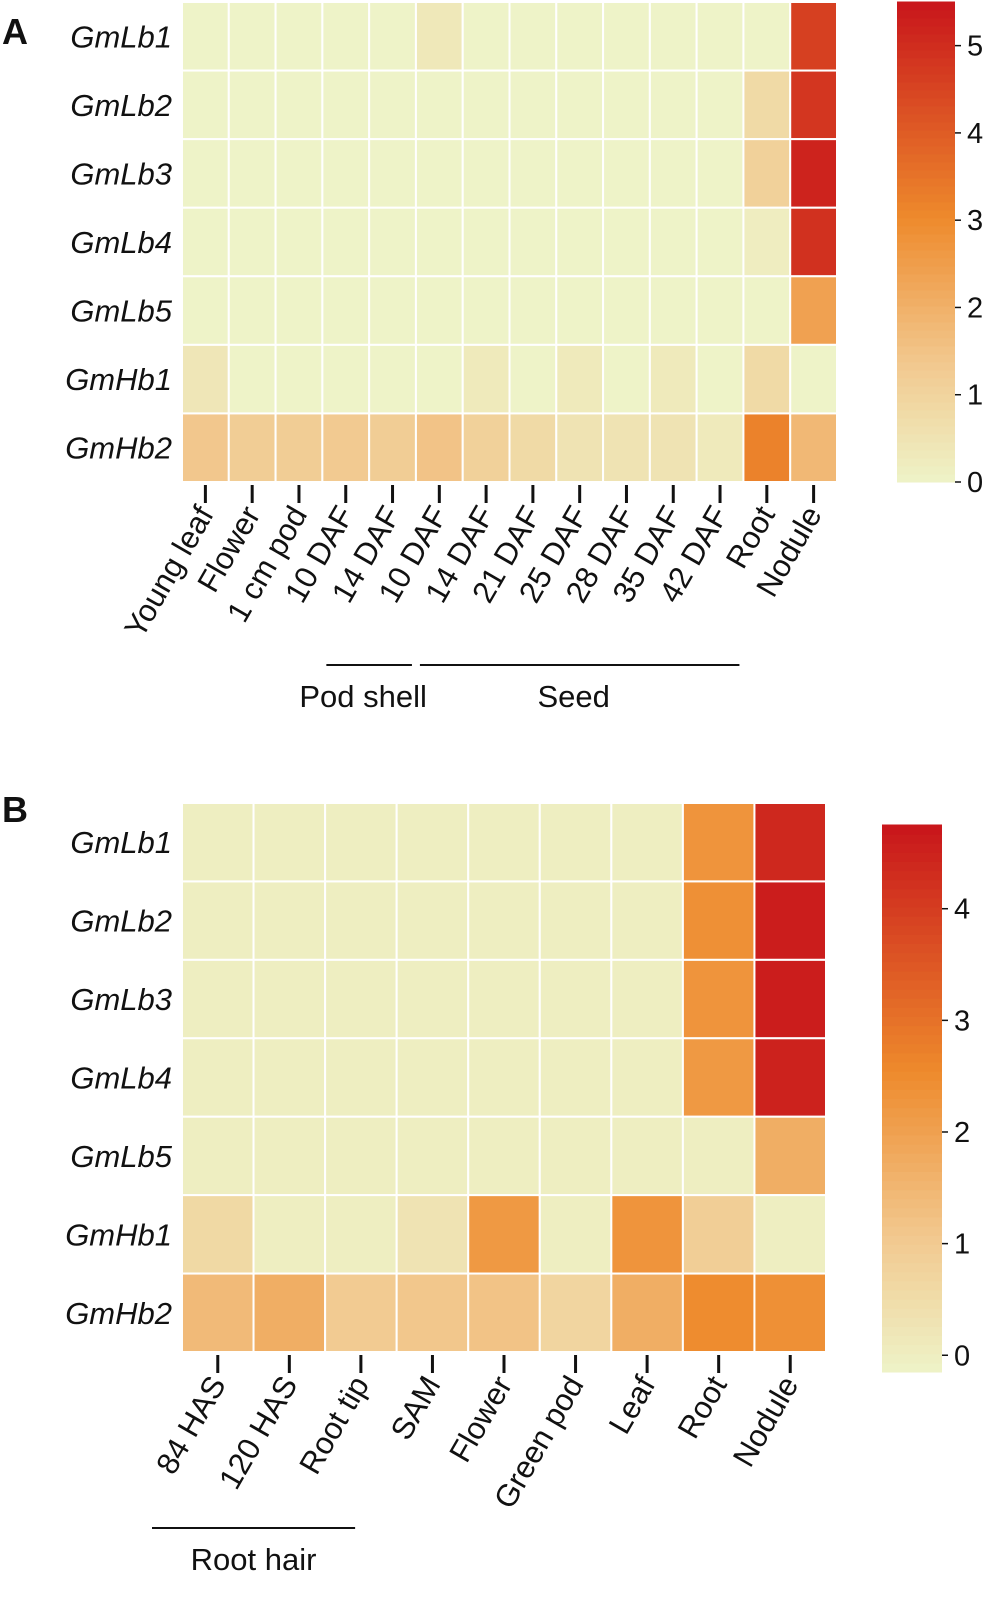  I want to click on colorbar-tick-label: 0, so click(975, 483).